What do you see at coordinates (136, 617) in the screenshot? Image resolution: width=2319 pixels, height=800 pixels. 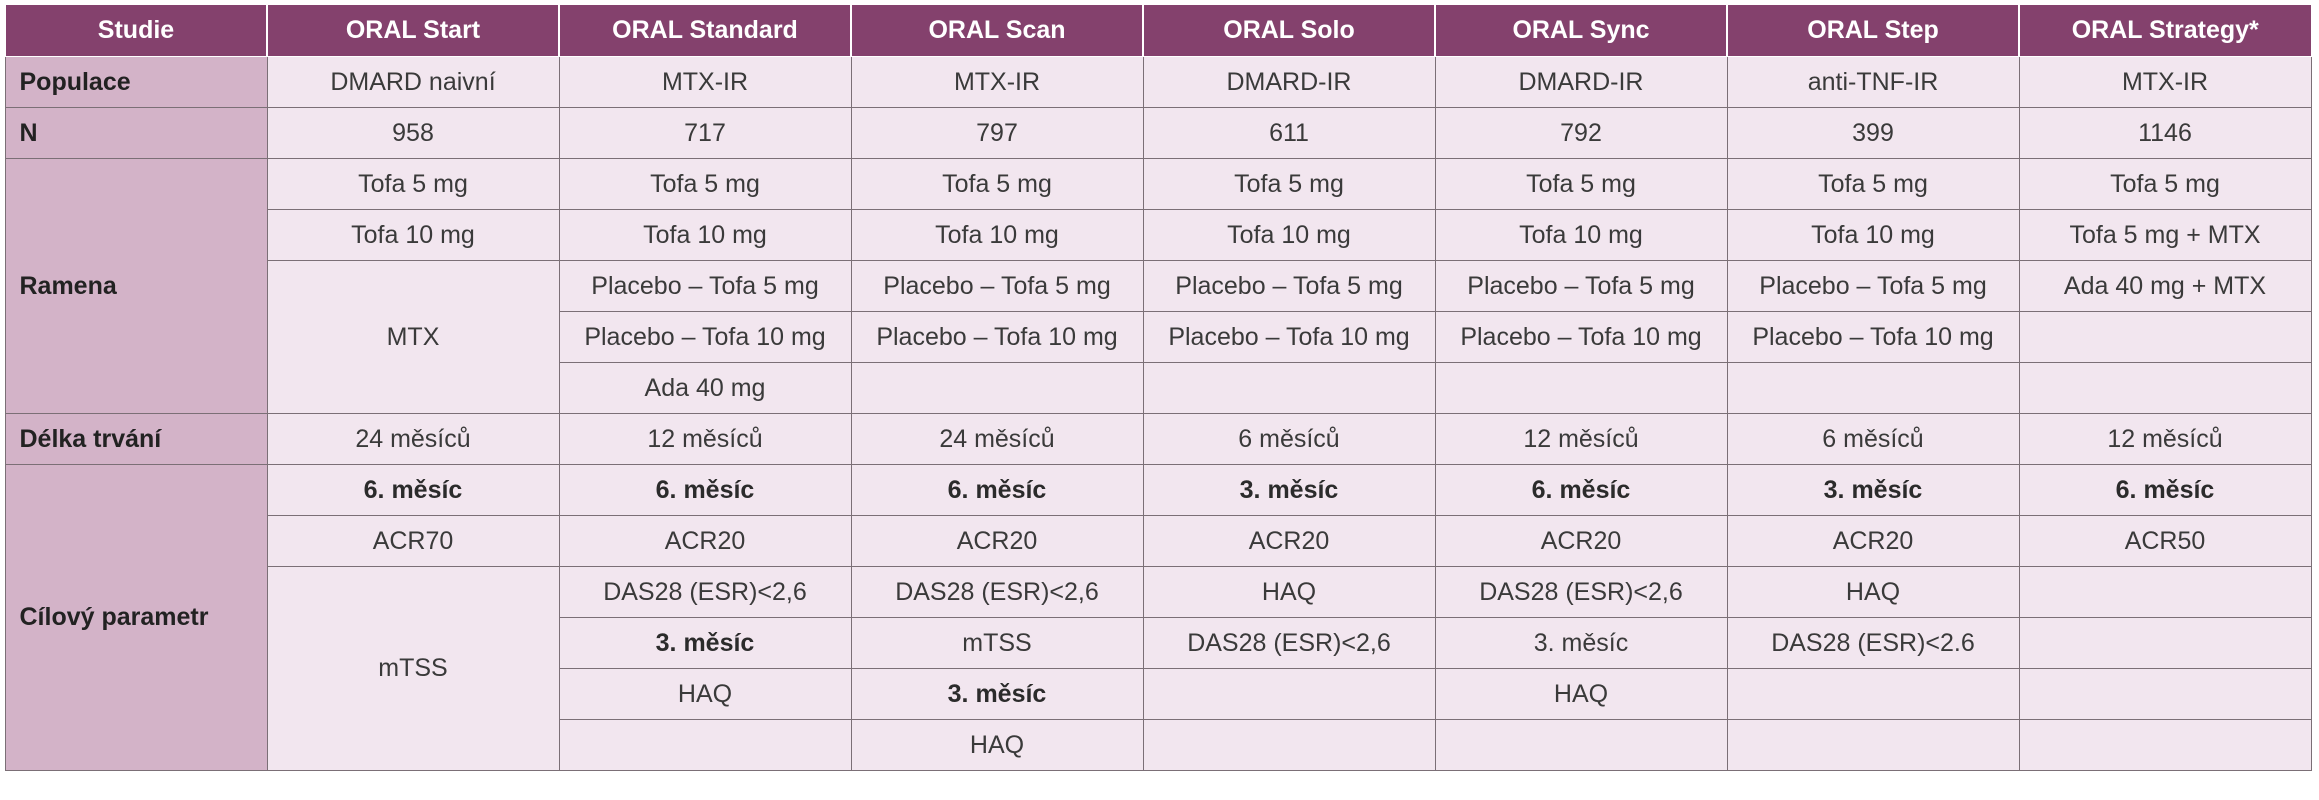 I see `row-label-cilovy-parametr: Cílový parametr` at bounding box center [136, 617].